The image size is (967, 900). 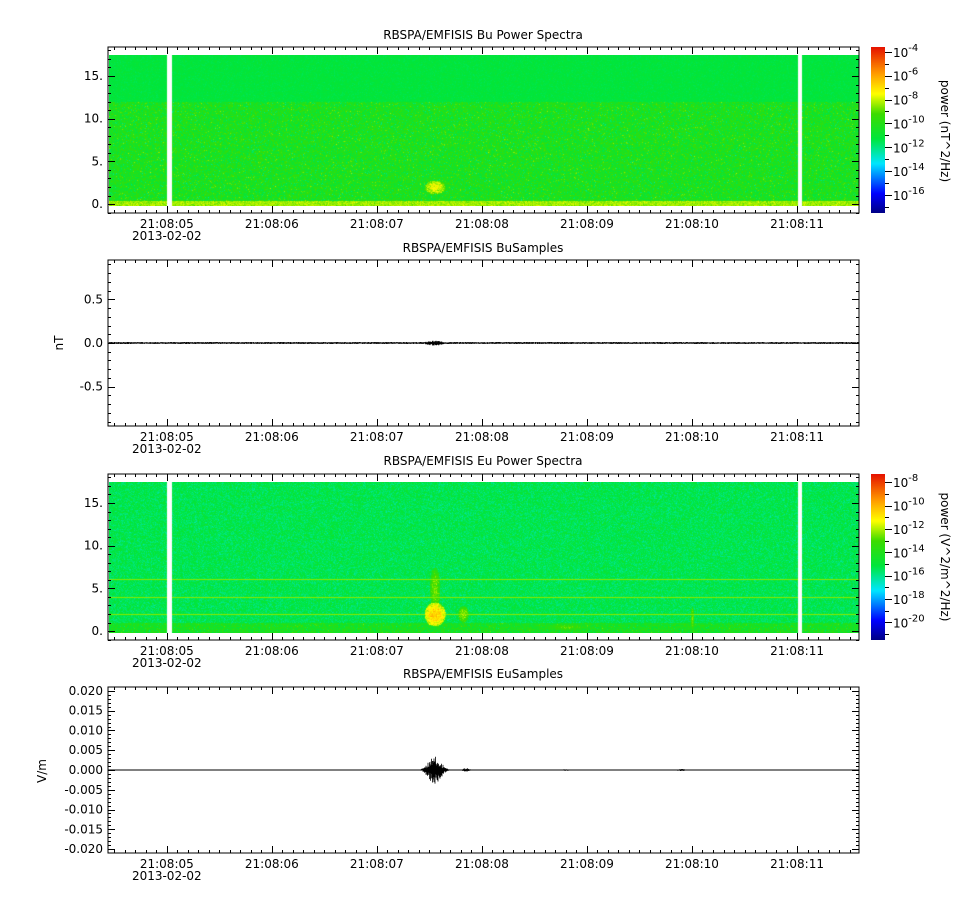 I want to click on bu-spectrogram, so click(x=484, y=130).